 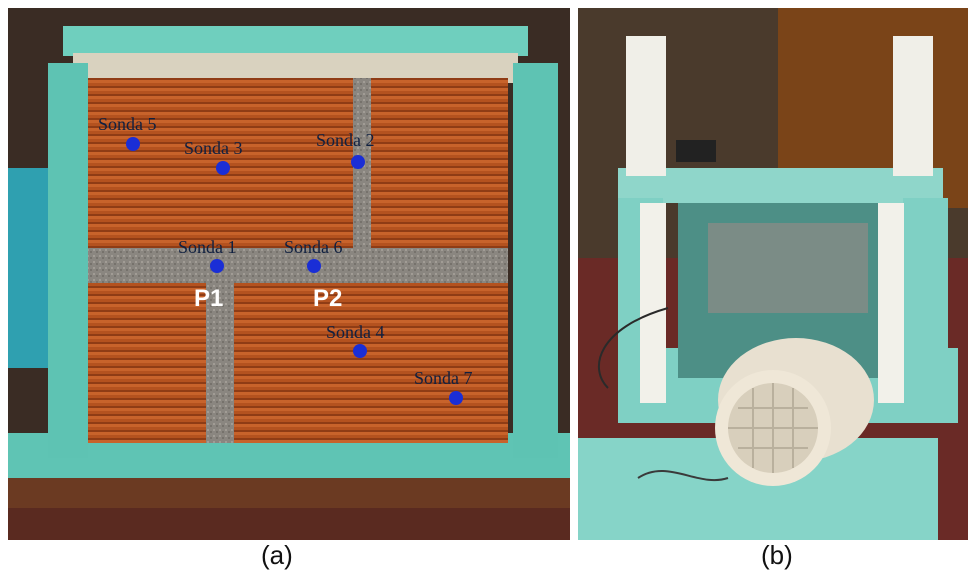 I want to click on probe-label-sonda-2: Sonda 2, so click(x=345, y=140).